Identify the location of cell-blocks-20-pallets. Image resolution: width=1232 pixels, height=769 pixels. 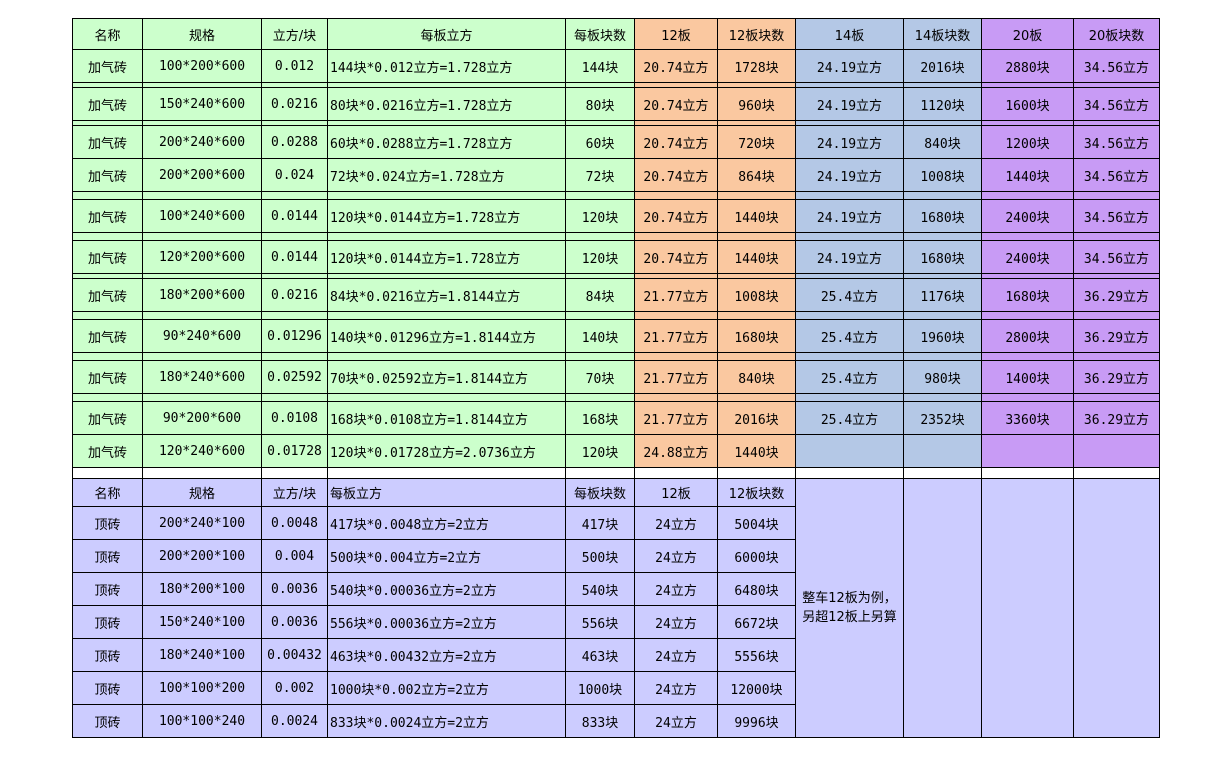
(1027, 451).